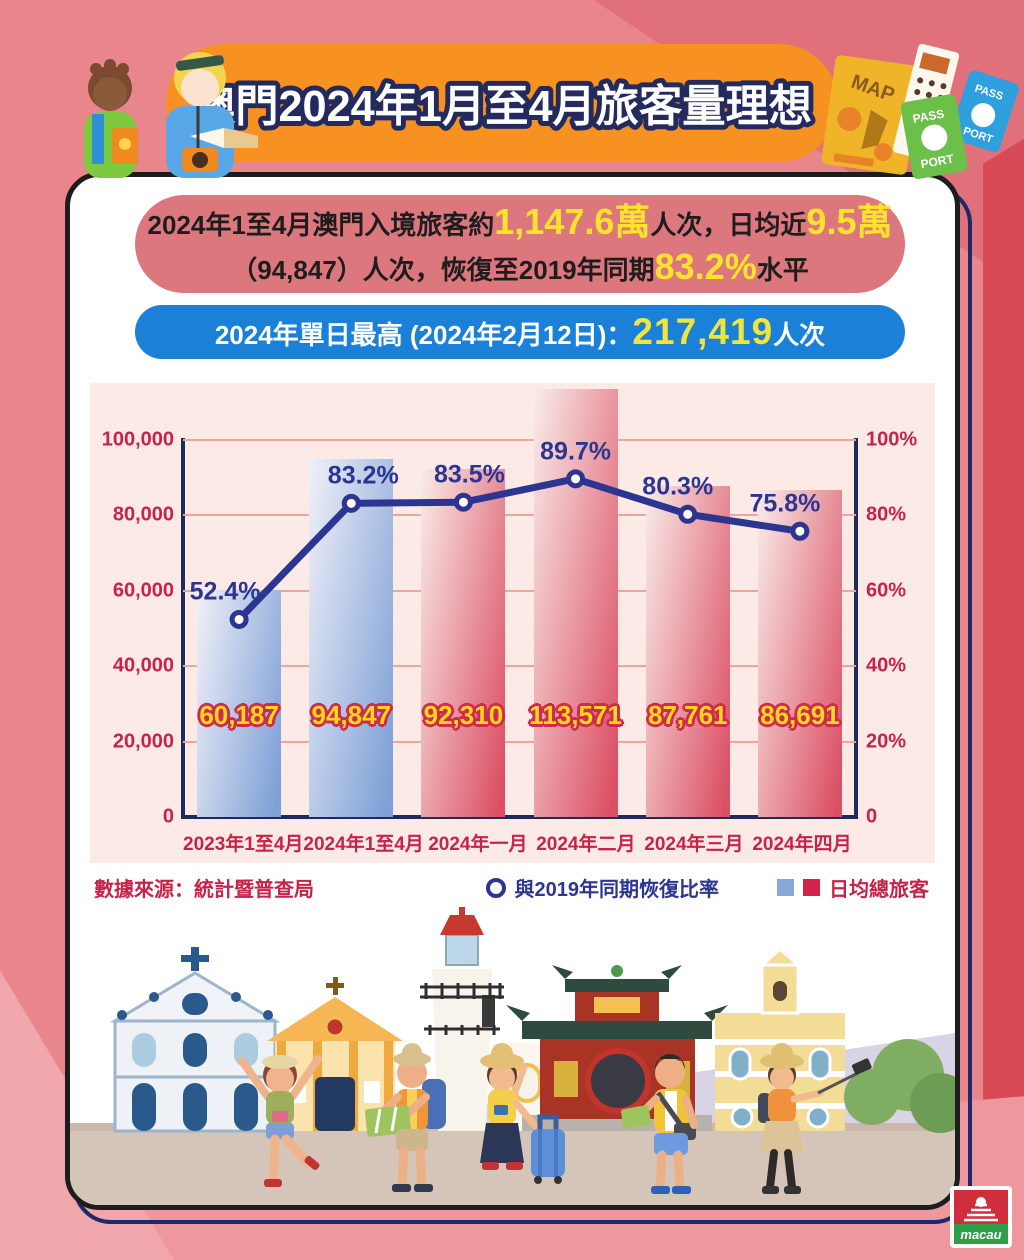 The image size is (1024, 1260). What do you see at coordinates (462, 912) in the screenshot?
I see `finial` at bounding box center [462, 912].